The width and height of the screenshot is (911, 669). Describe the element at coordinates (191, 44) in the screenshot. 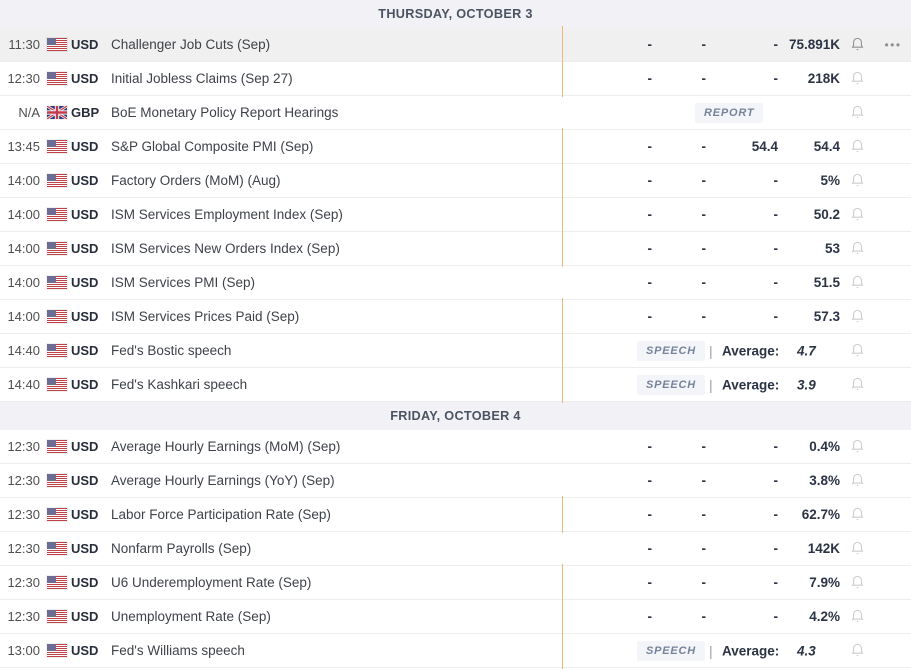

I see `event-name: Challenger Job Cuts (Sep)` at that location.